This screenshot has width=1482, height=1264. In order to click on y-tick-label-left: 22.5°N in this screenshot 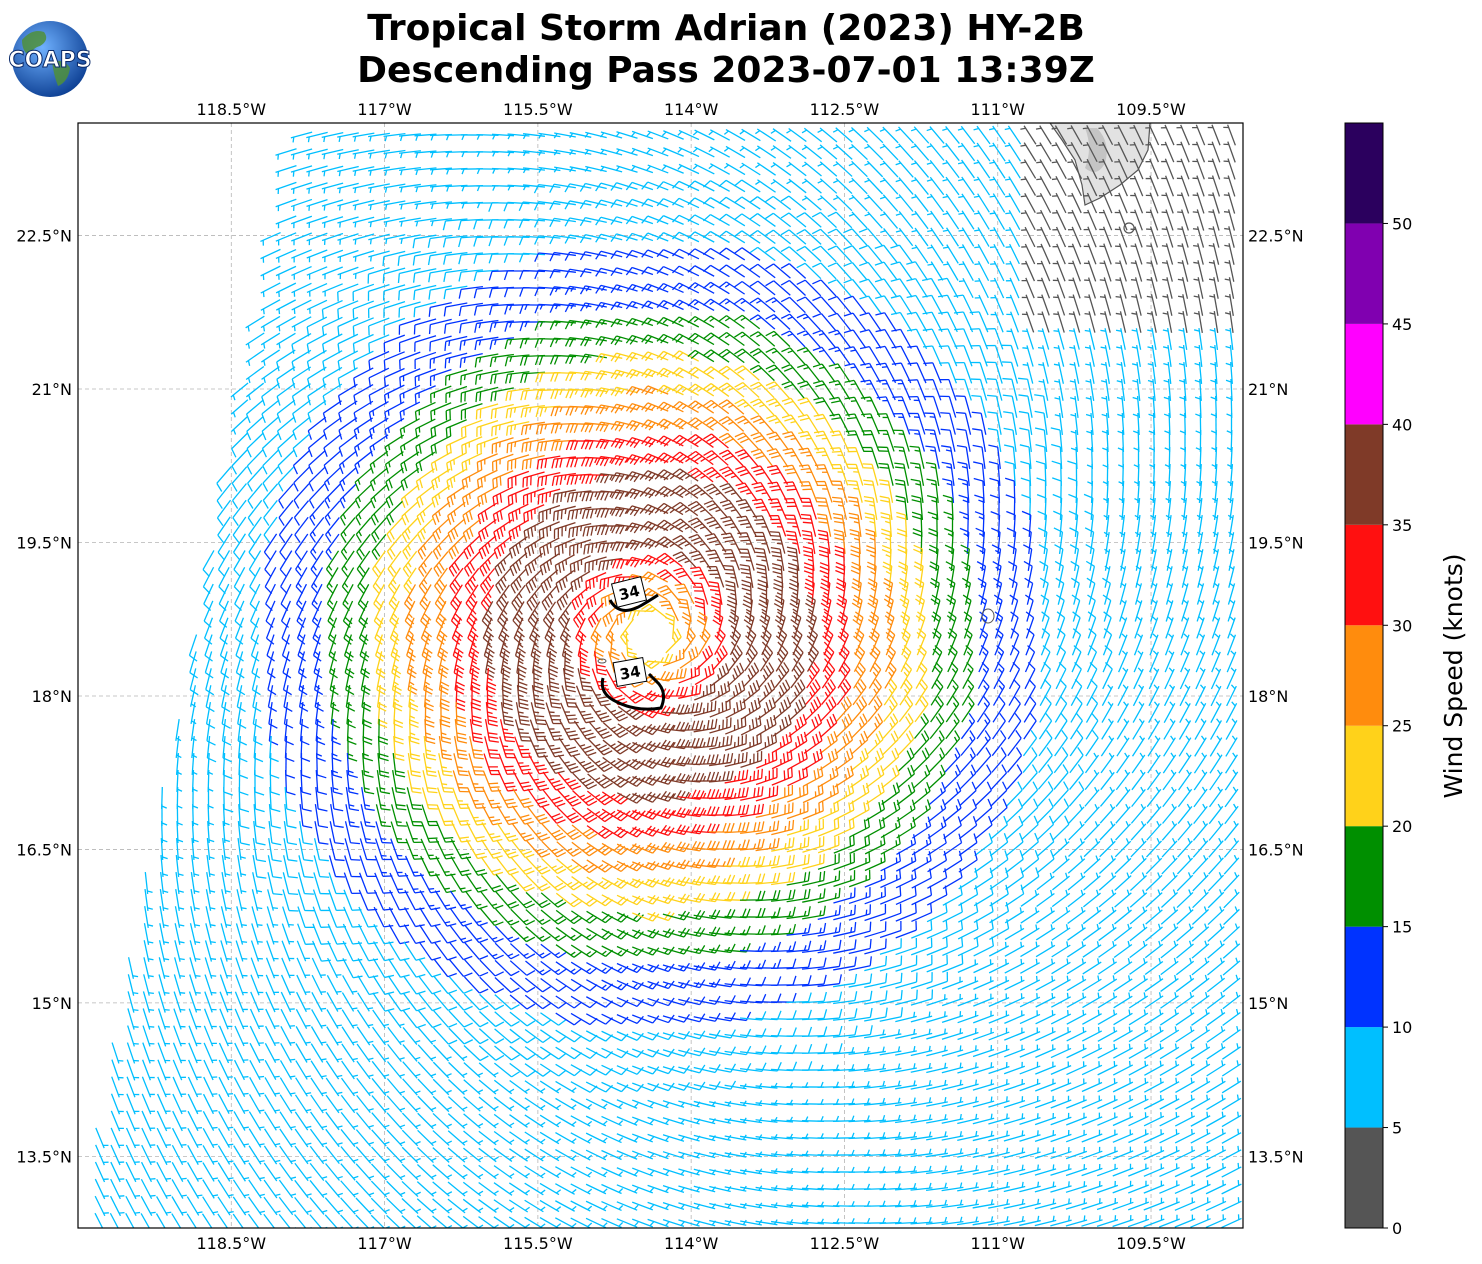, I will do `click(44, 236)`.